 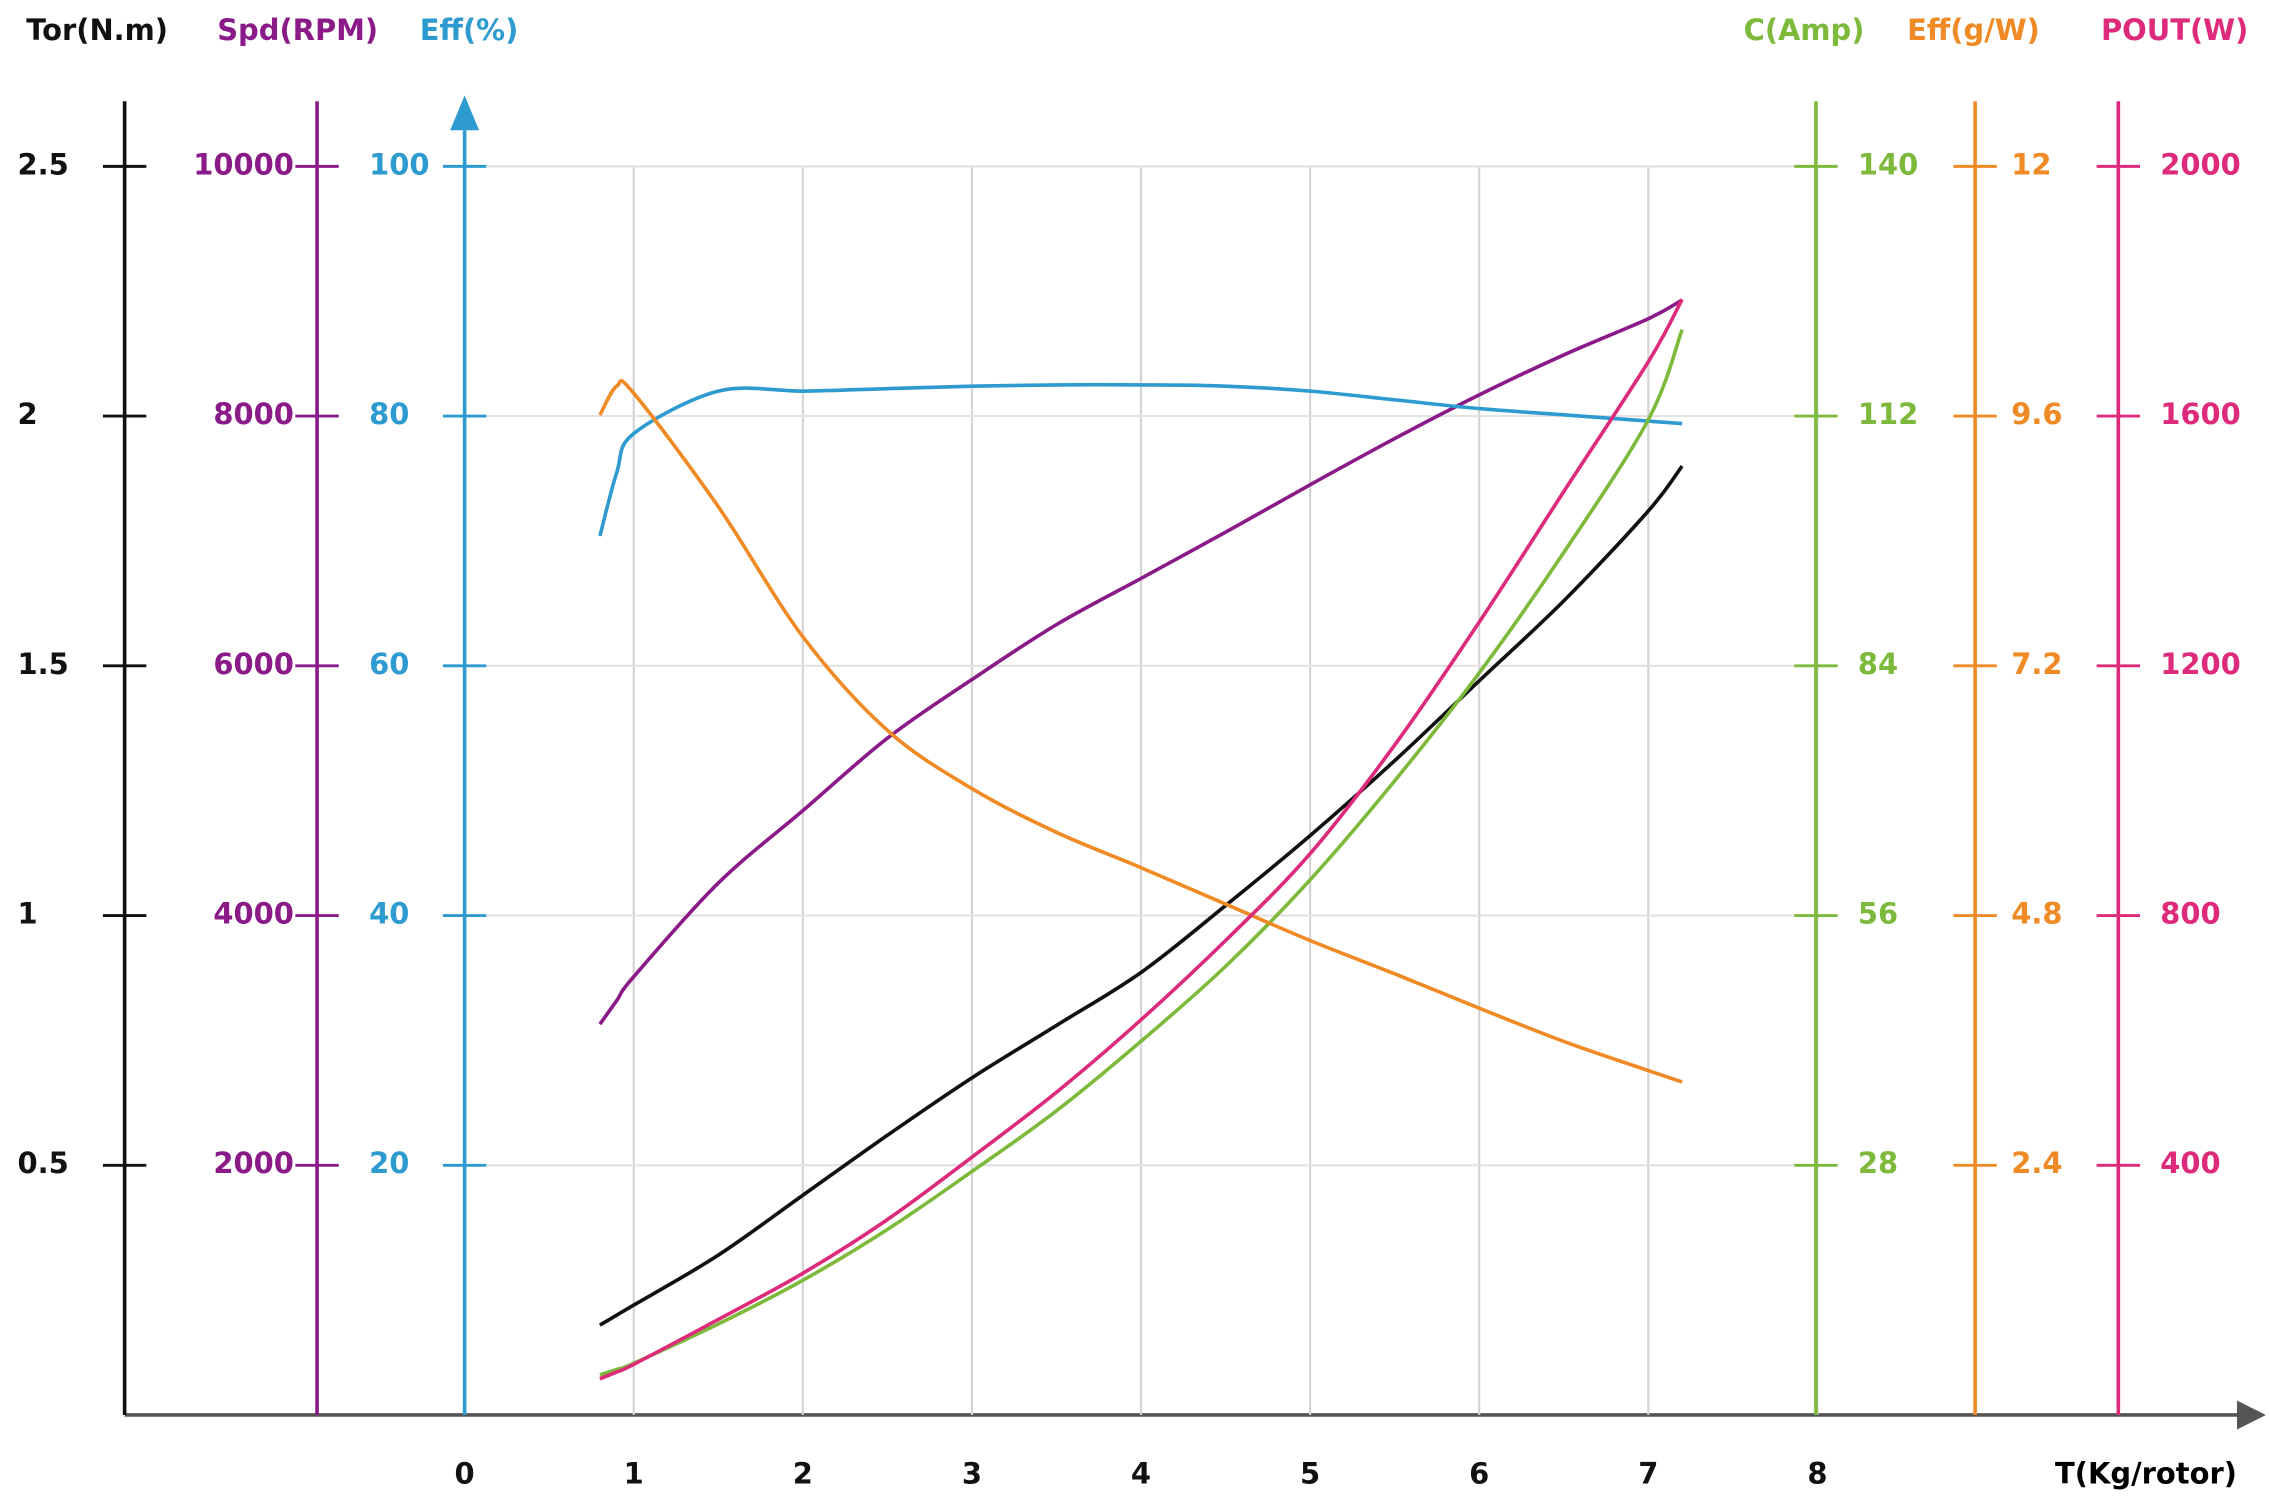 What do you see at coordinates (1140, 459) in the screenshot?
I see `series-line` at bounding box center [1140, 459].